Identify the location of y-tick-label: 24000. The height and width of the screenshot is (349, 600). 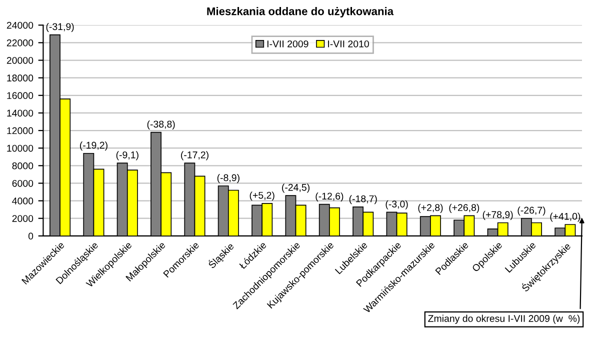
(20, 25).